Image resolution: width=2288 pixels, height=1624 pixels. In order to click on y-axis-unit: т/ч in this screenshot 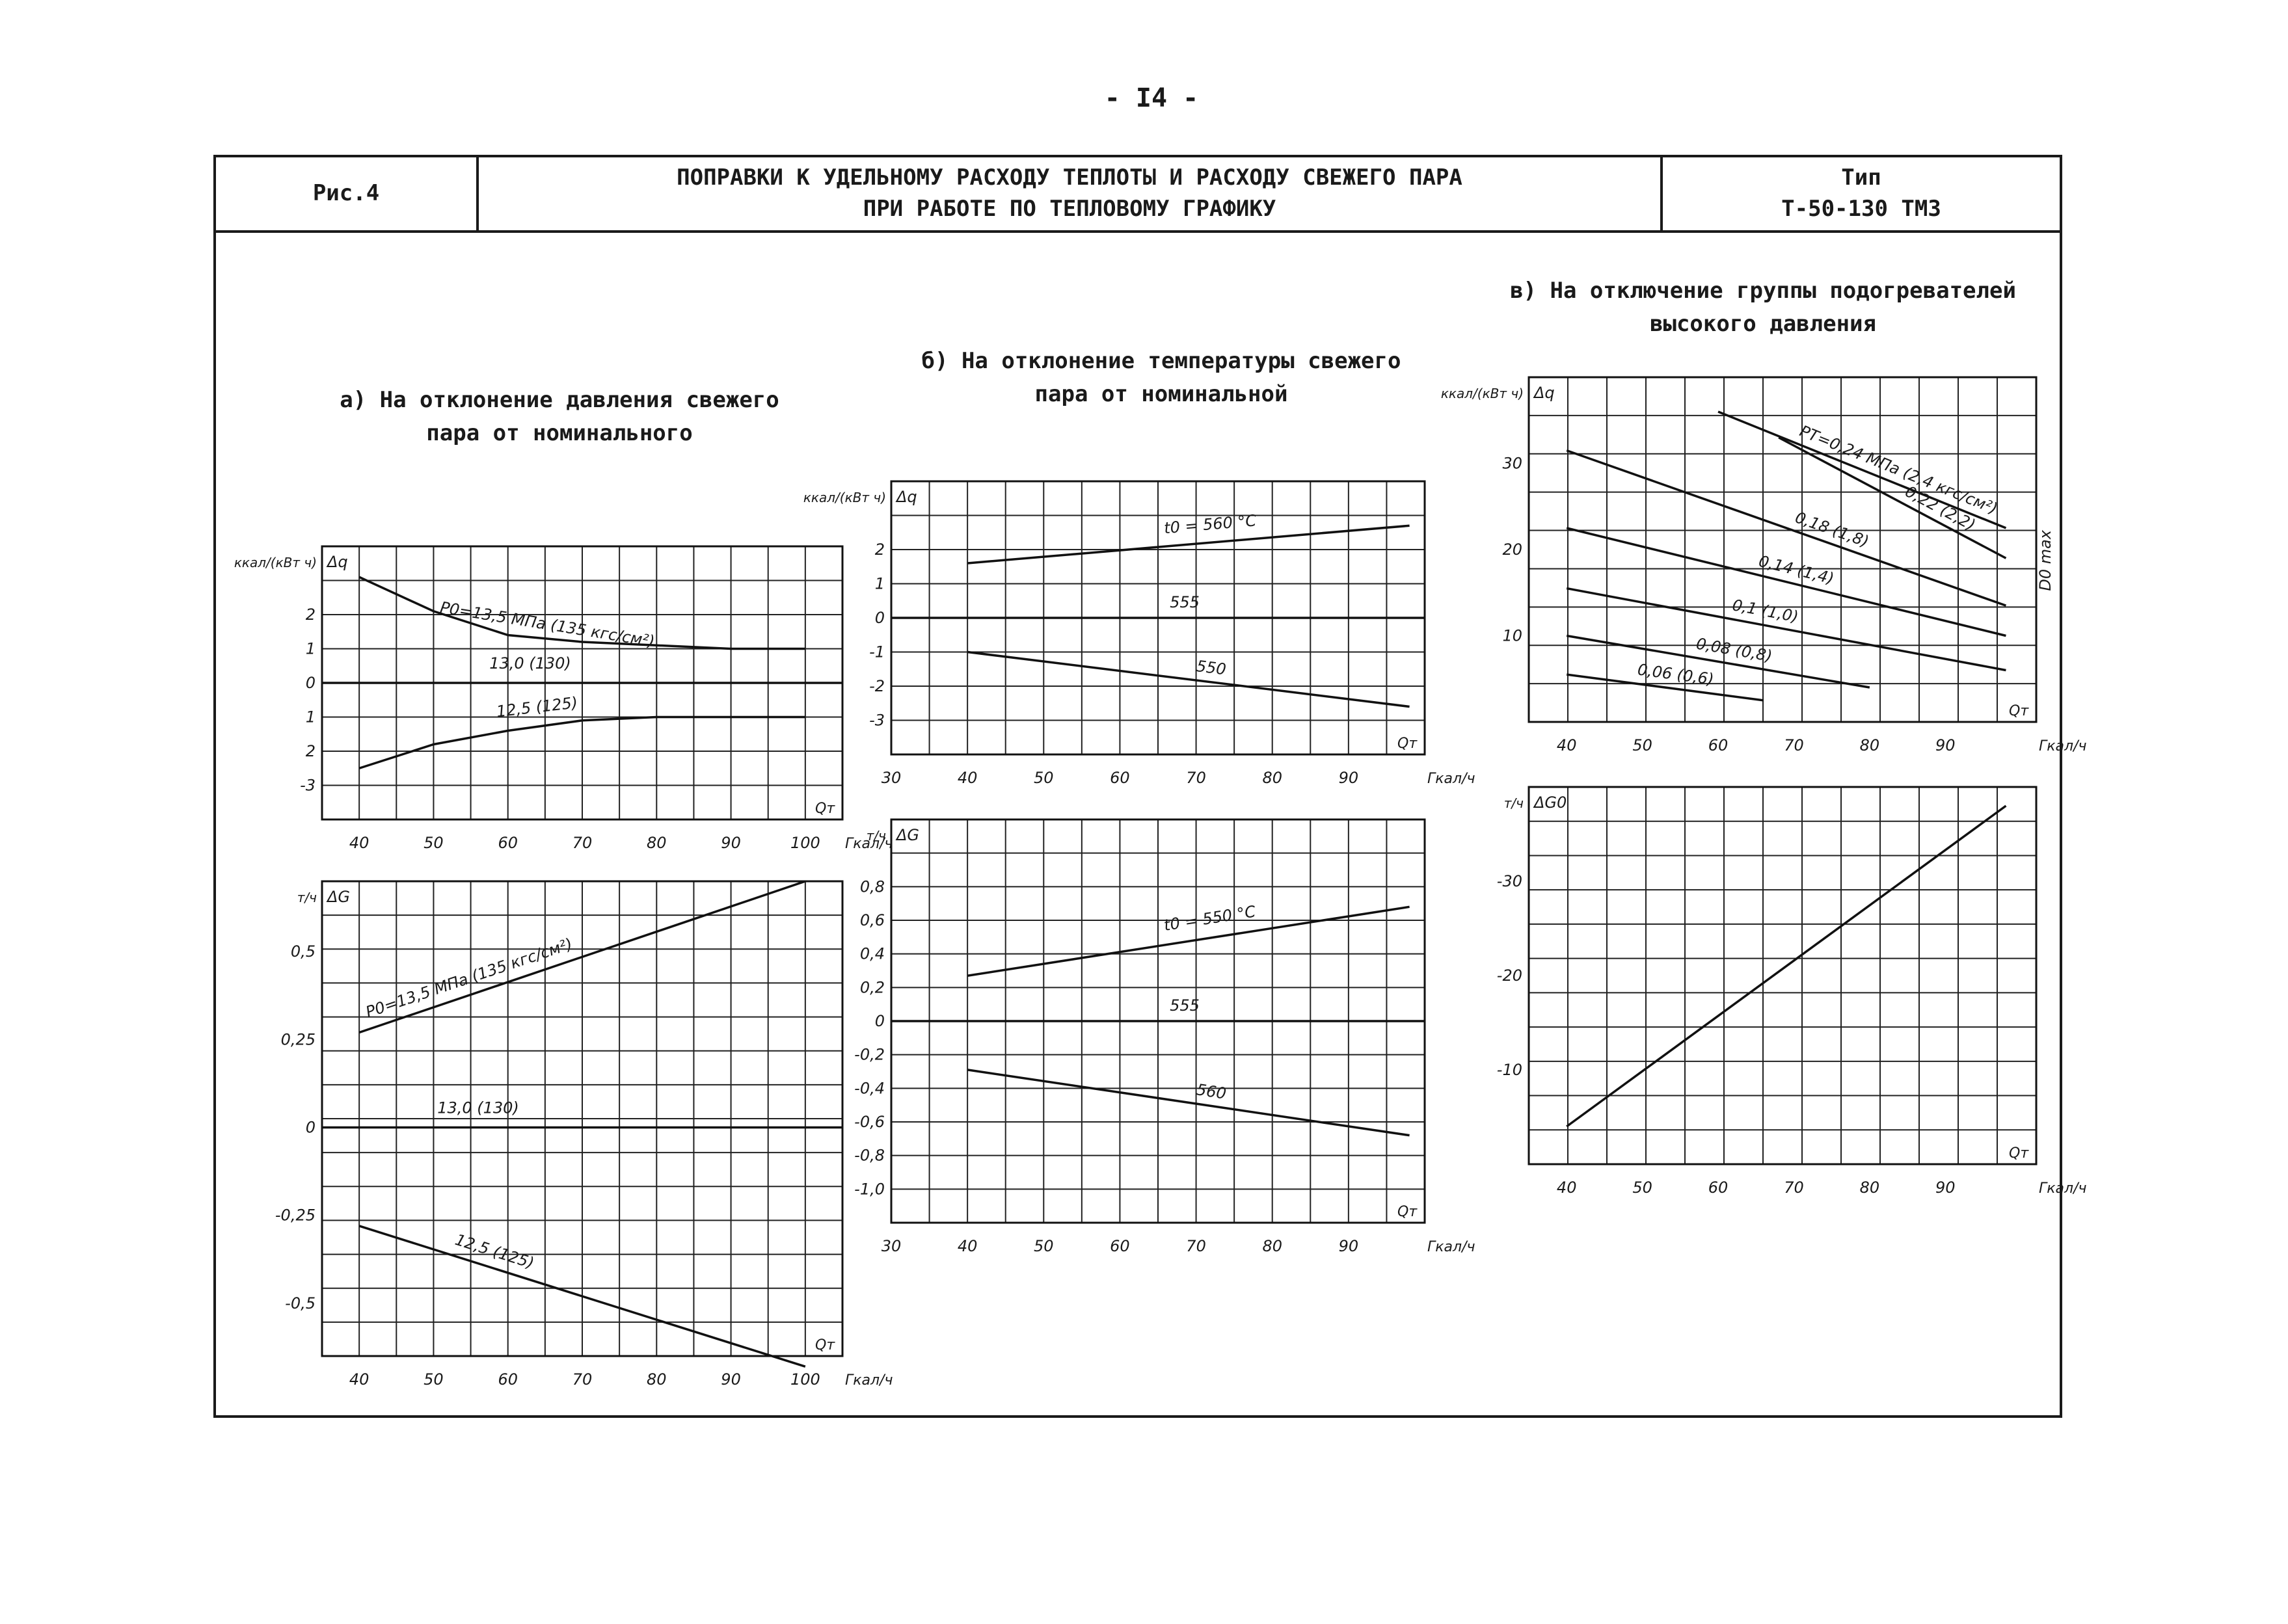, I will do `click(307, 897)`.